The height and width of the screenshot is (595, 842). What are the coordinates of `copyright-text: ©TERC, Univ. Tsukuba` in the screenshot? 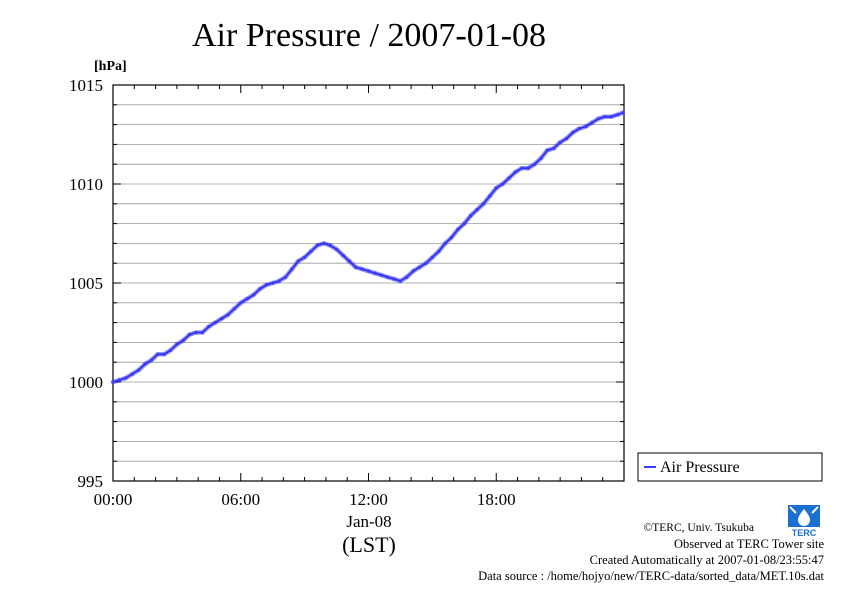 It's located at (698, 528).